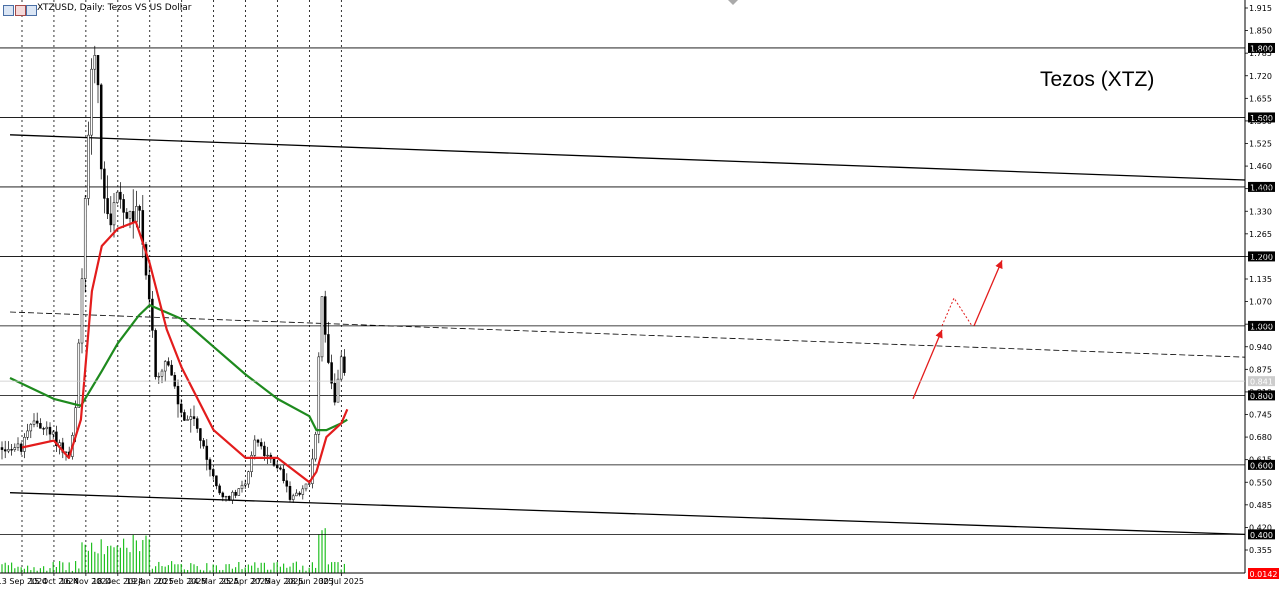  What do you see at coordinates (1261, 396) in the screenshot?
I see `level-label: 0.800` at bounding box center [1261, 396].